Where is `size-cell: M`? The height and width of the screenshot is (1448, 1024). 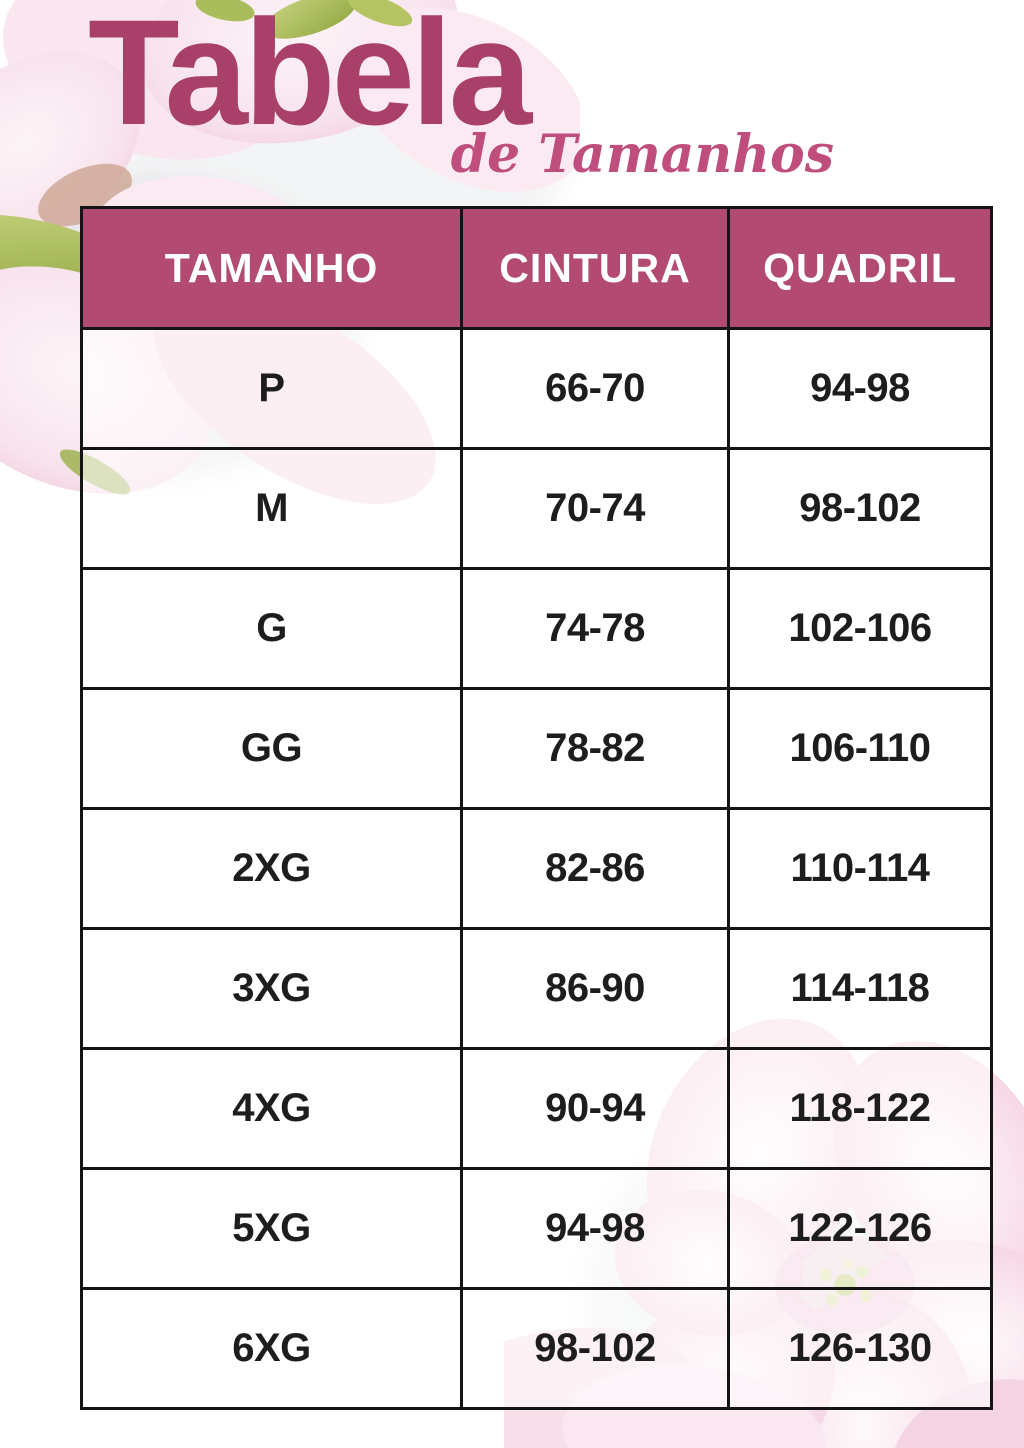
size-cell: M is located at coordinates (271, 508).